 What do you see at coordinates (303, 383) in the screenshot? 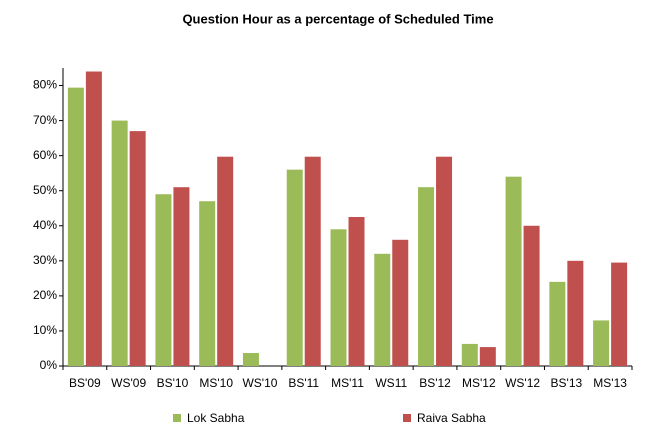
I see `x-tick-label: BS'11` at bounding box center [303, 383].